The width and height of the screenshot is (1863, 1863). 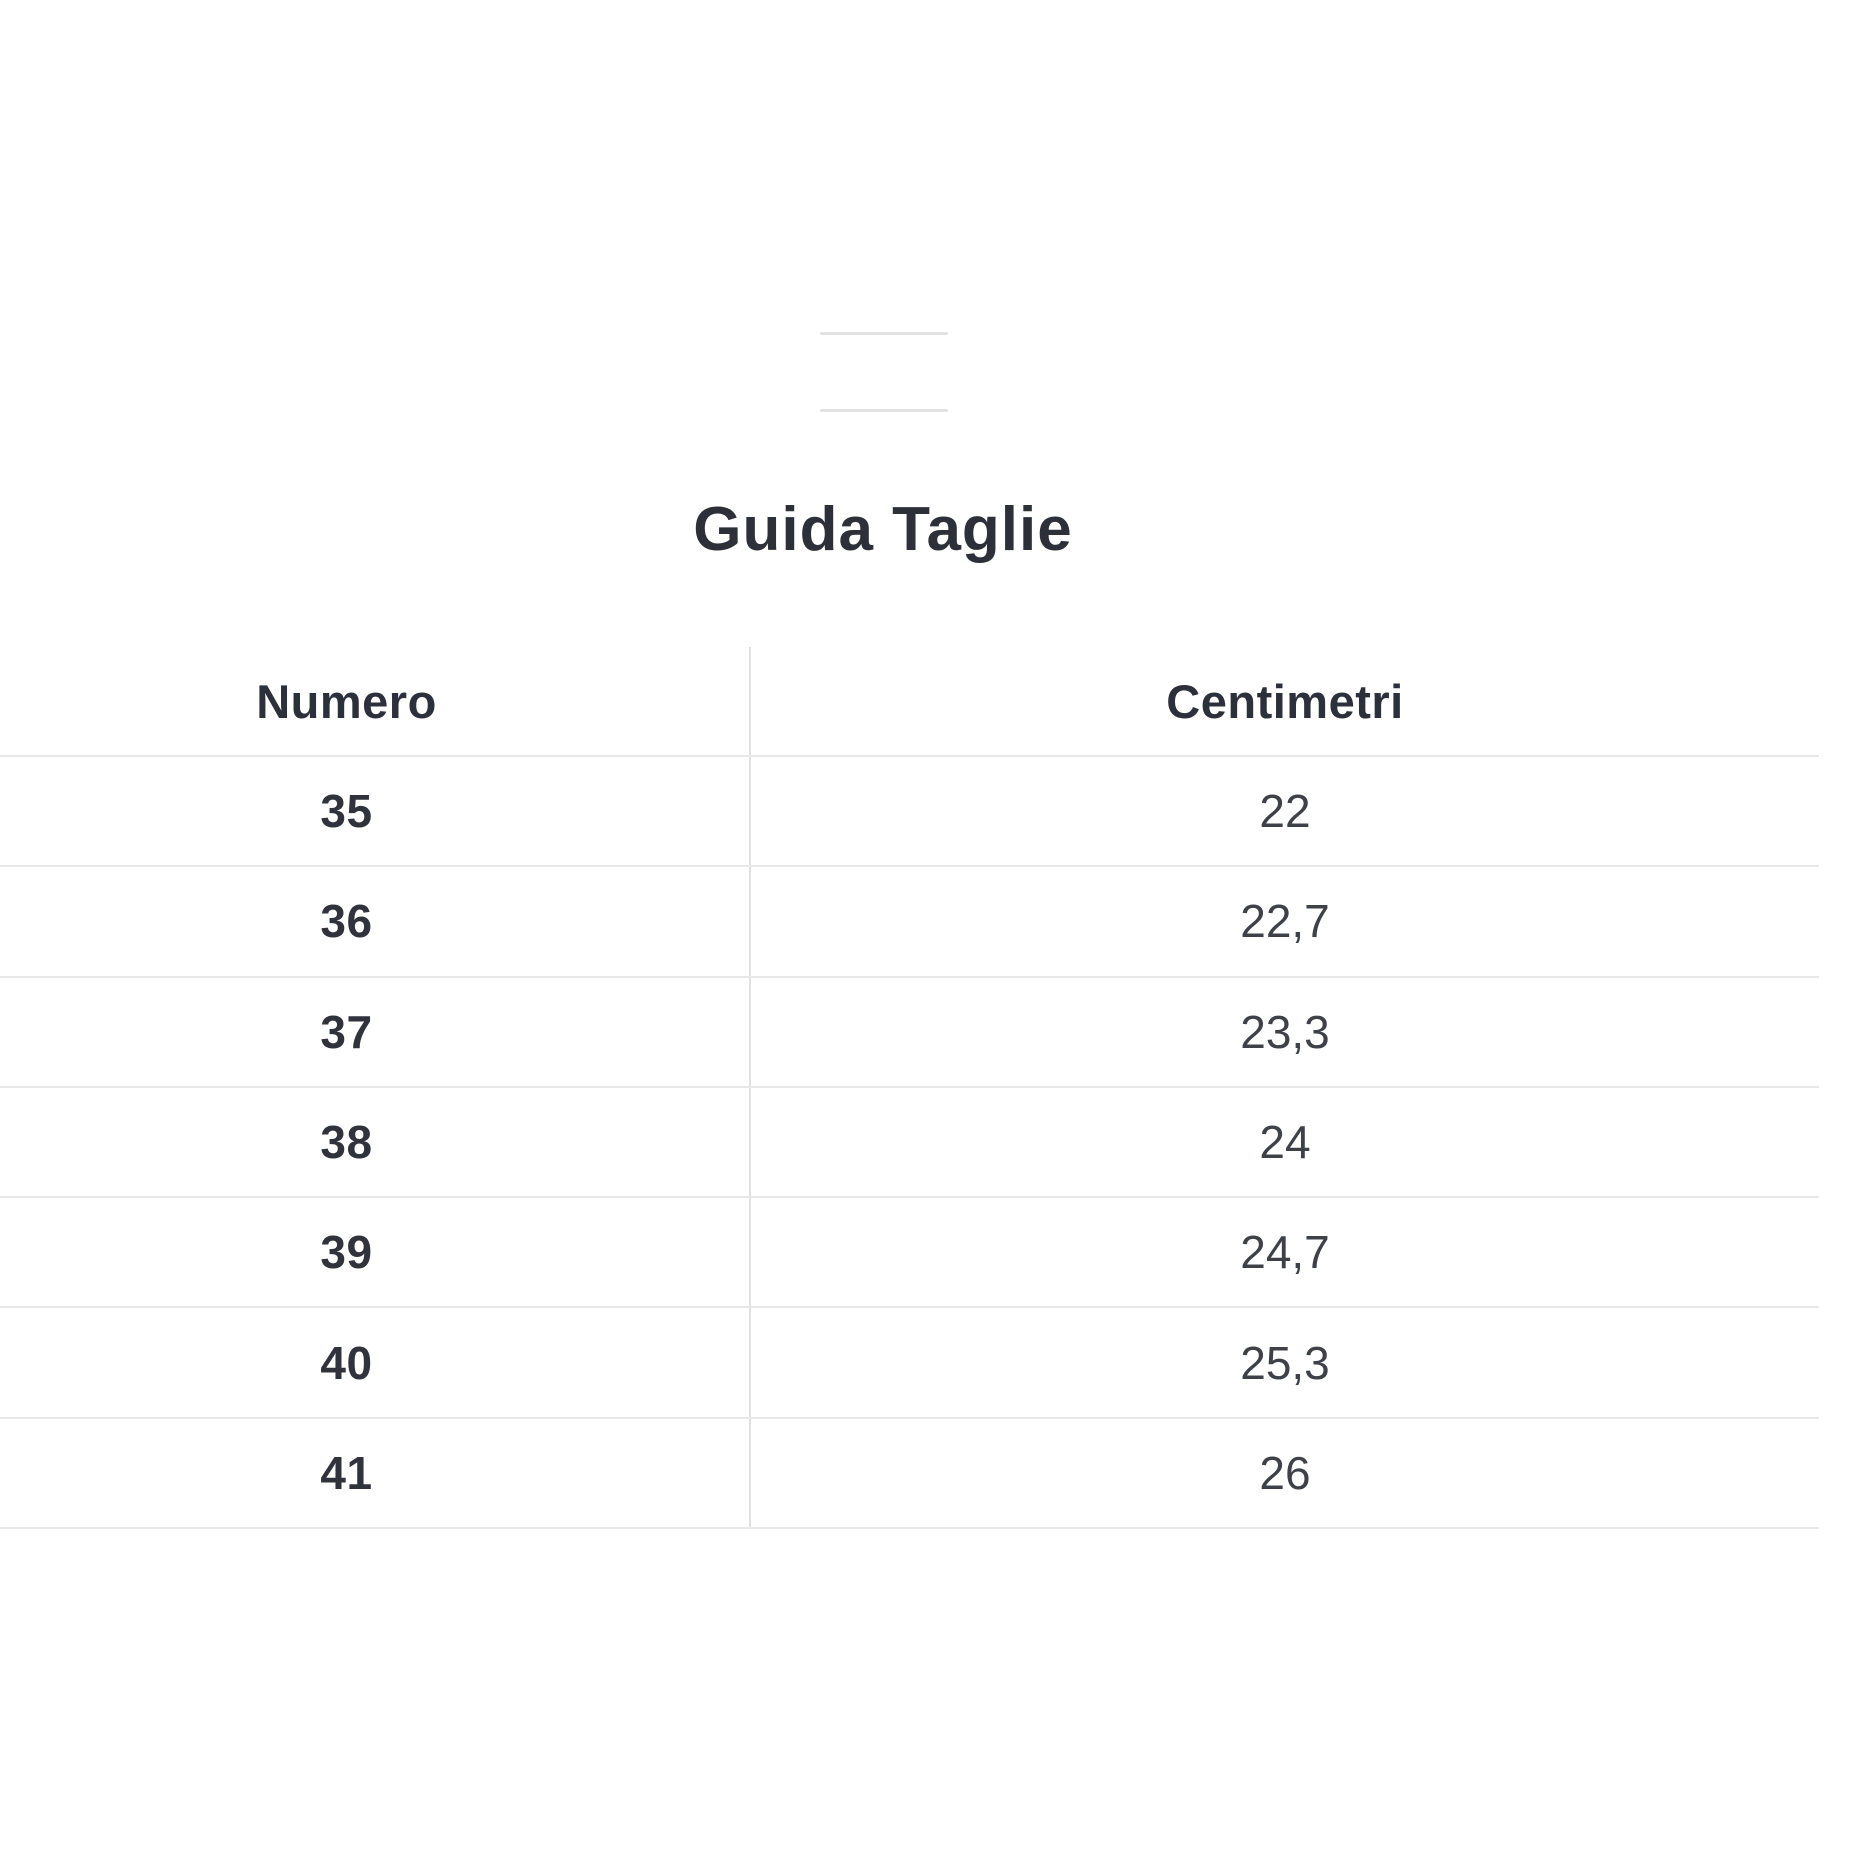 What do you see at coordinates (909, 701) in the screenshot?
I see `table-header-row: Numero Centimetri` at bounding box center [909, 701].